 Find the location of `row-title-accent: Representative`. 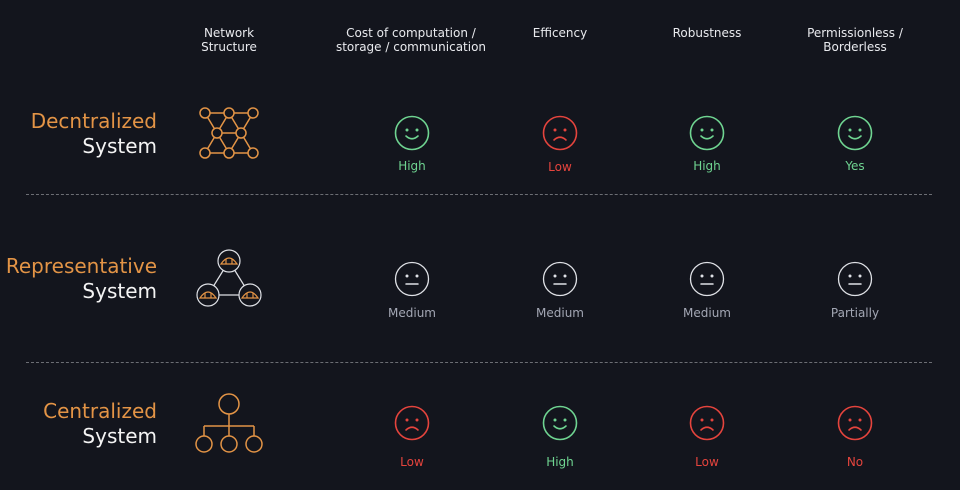

row-title-accent: Representative is located at coordinates (81, 266).